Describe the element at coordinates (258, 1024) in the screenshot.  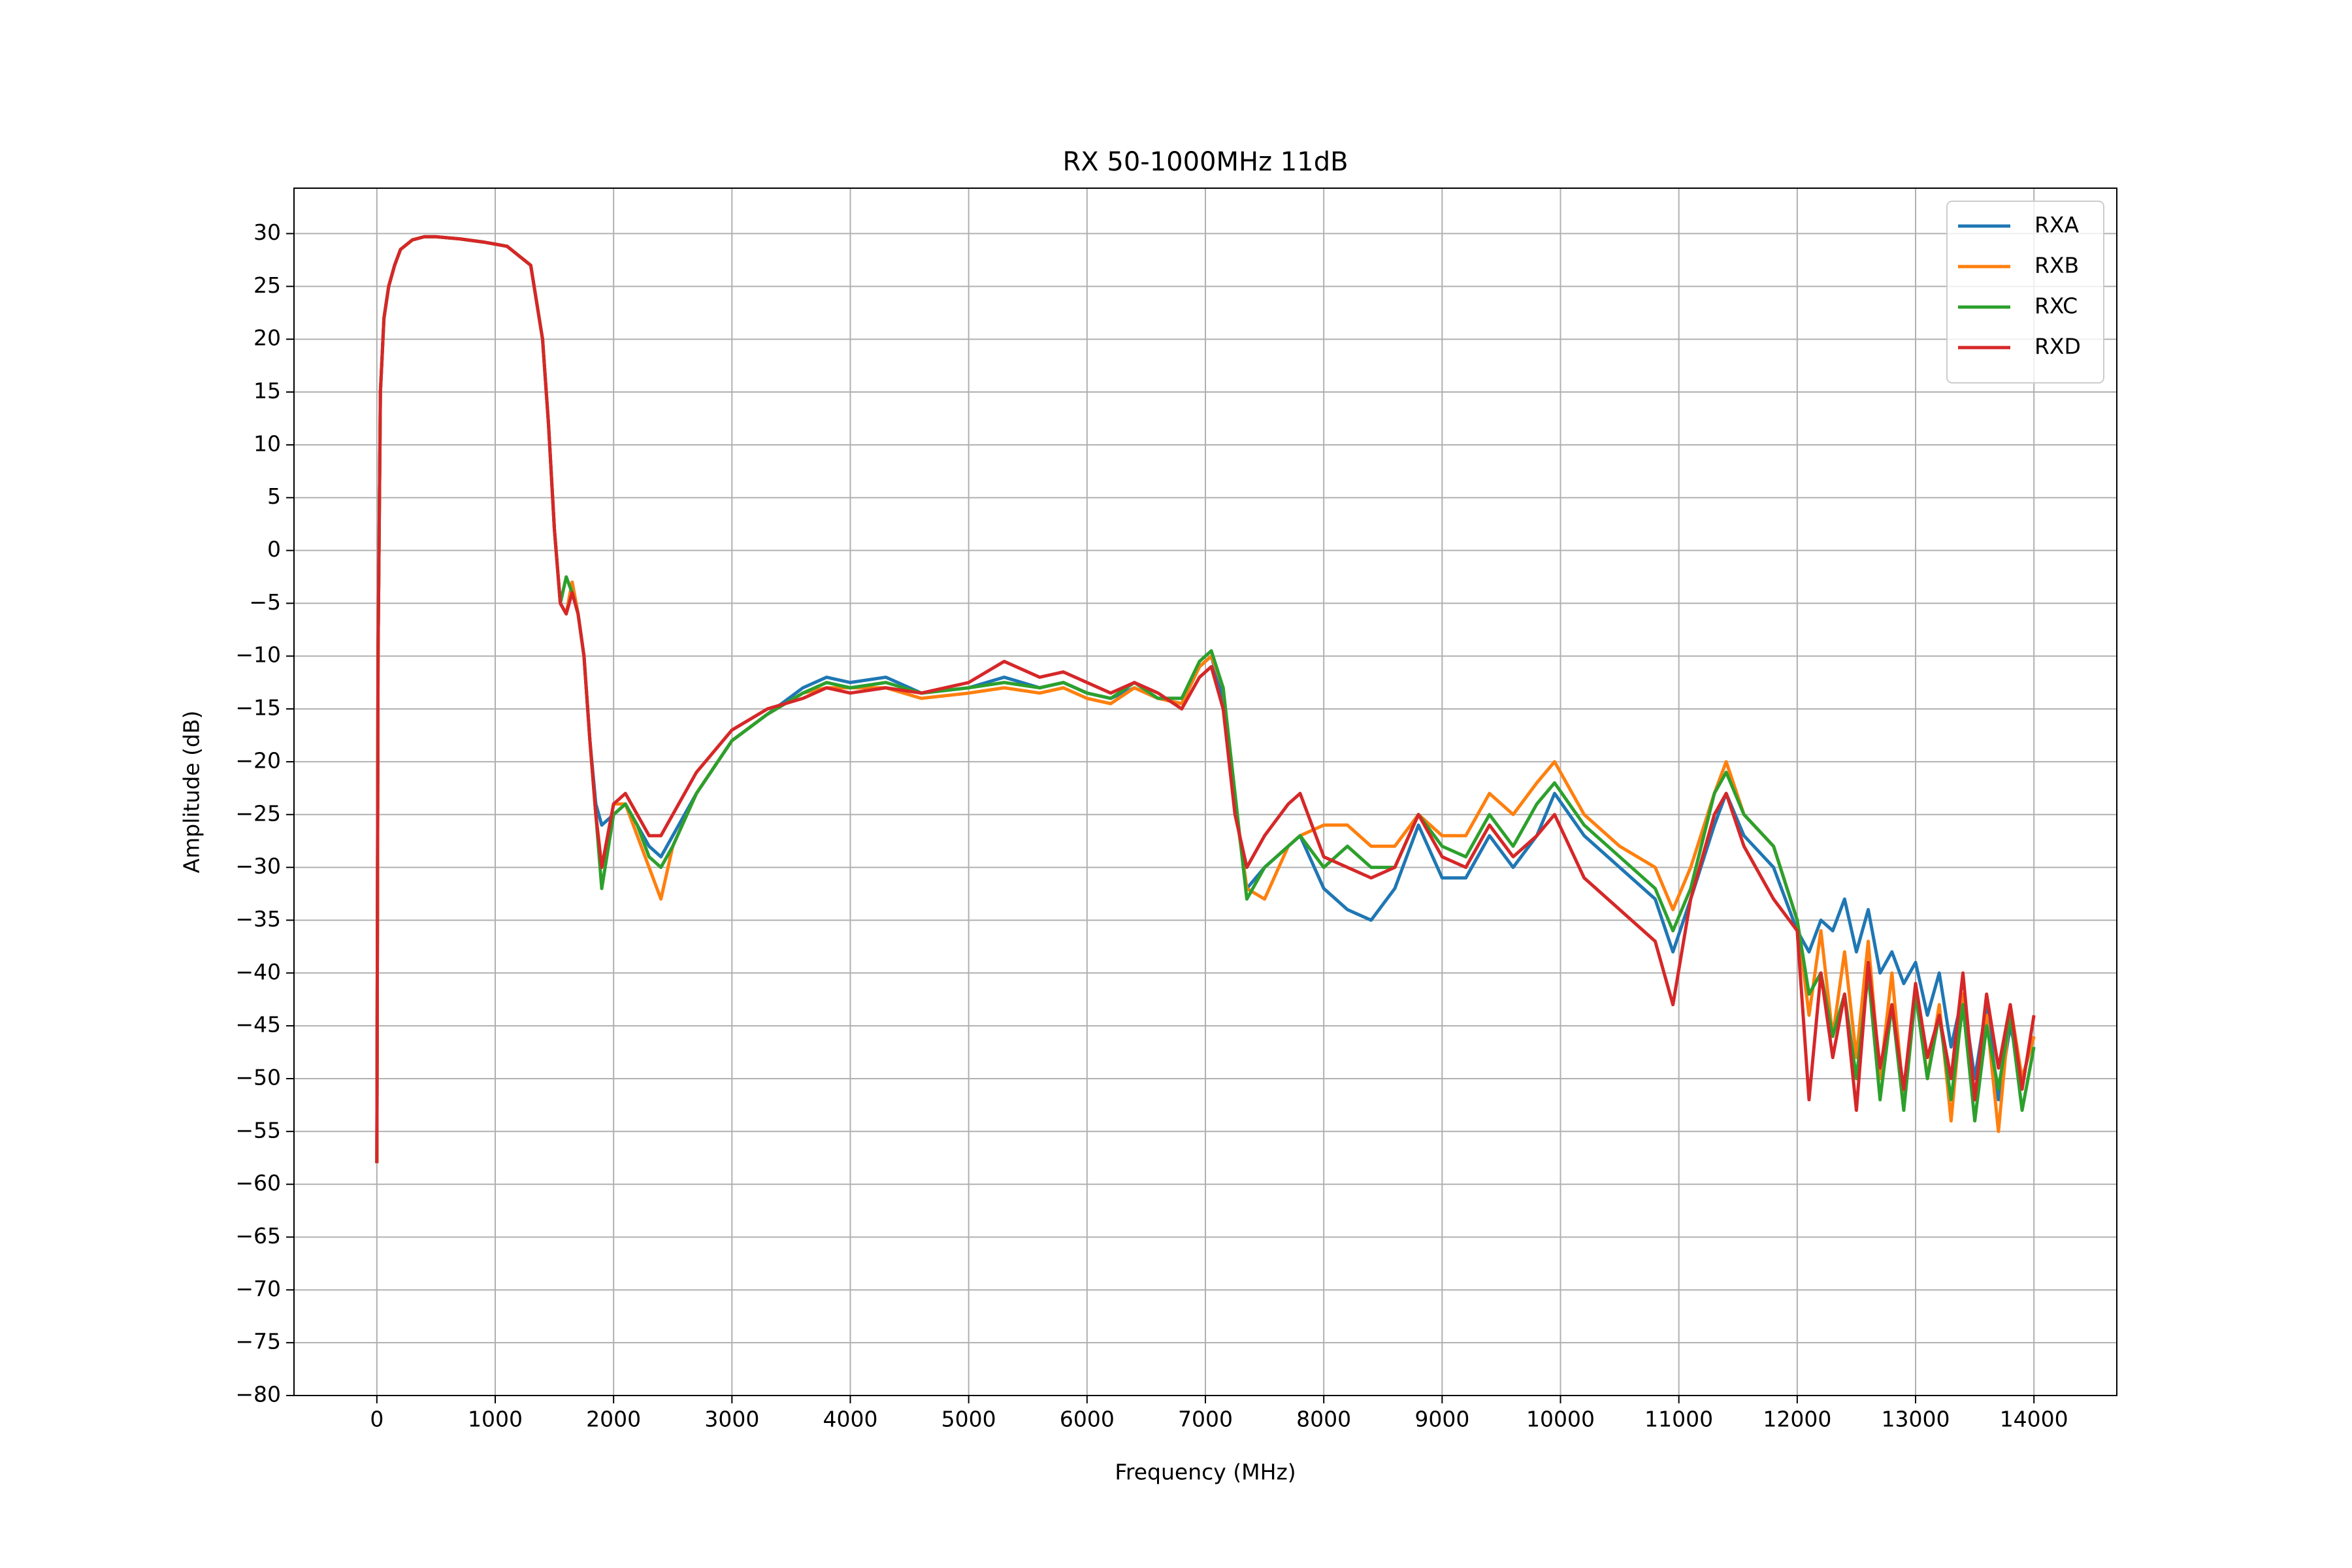
I see `y-tick-label: −45` at that location.